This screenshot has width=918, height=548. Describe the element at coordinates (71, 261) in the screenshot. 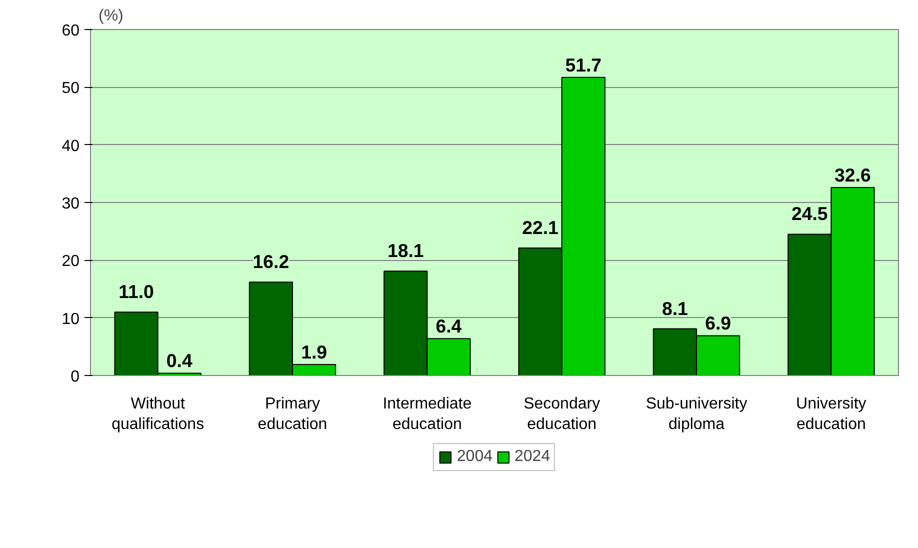

I see `y-tick-label: 20` at that location.